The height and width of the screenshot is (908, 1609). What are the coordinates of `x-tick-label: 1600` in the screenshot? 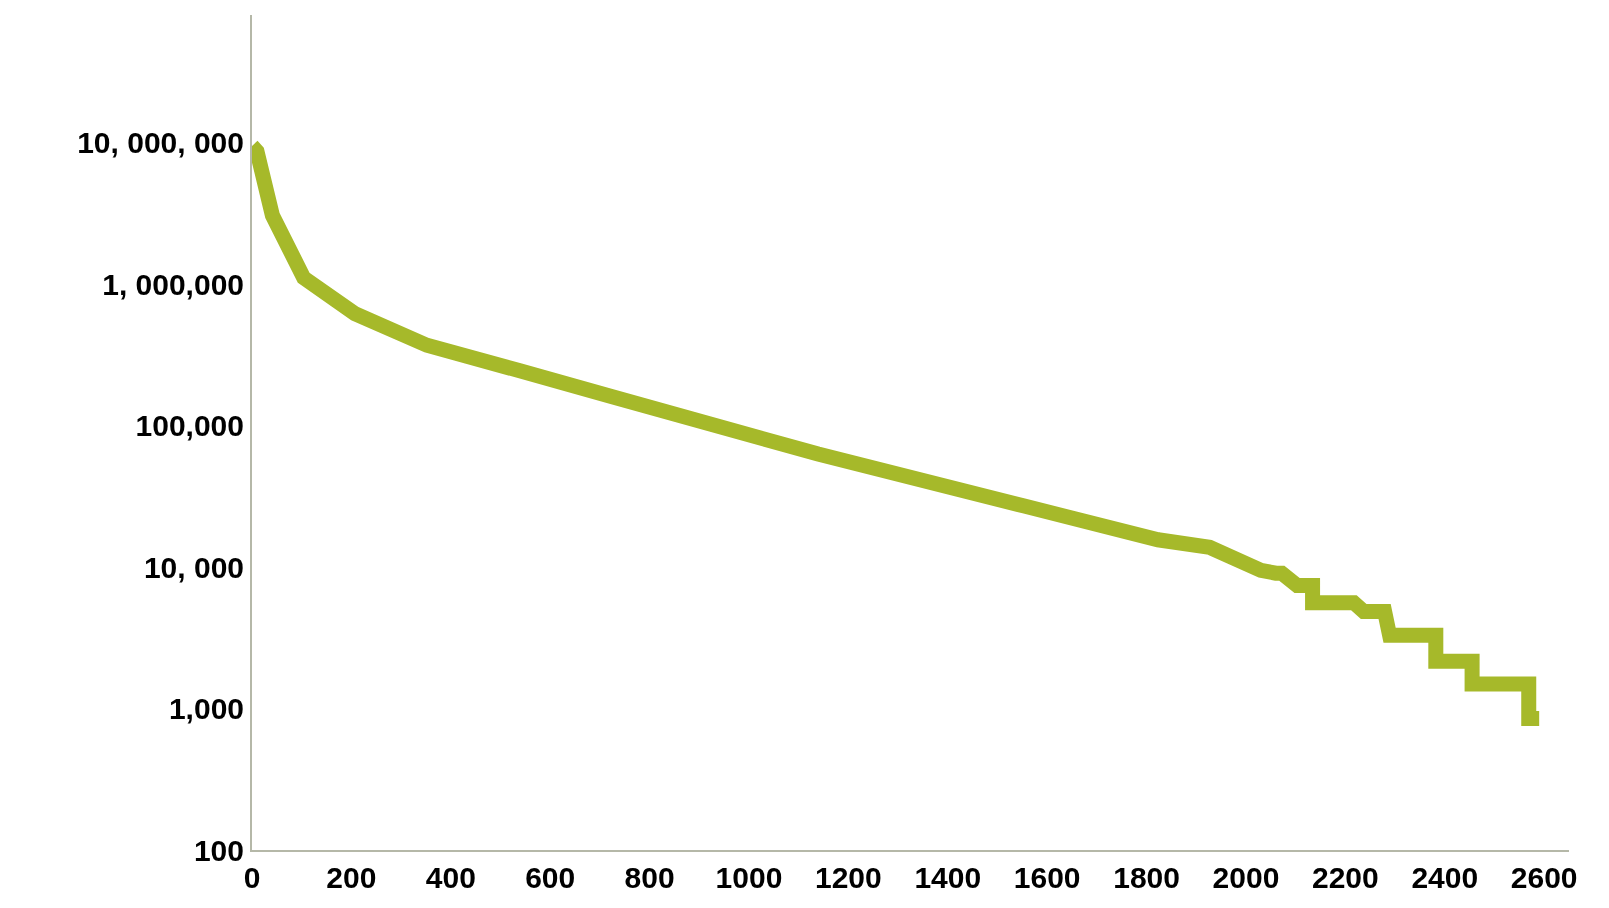 It's located at (1047, 877).